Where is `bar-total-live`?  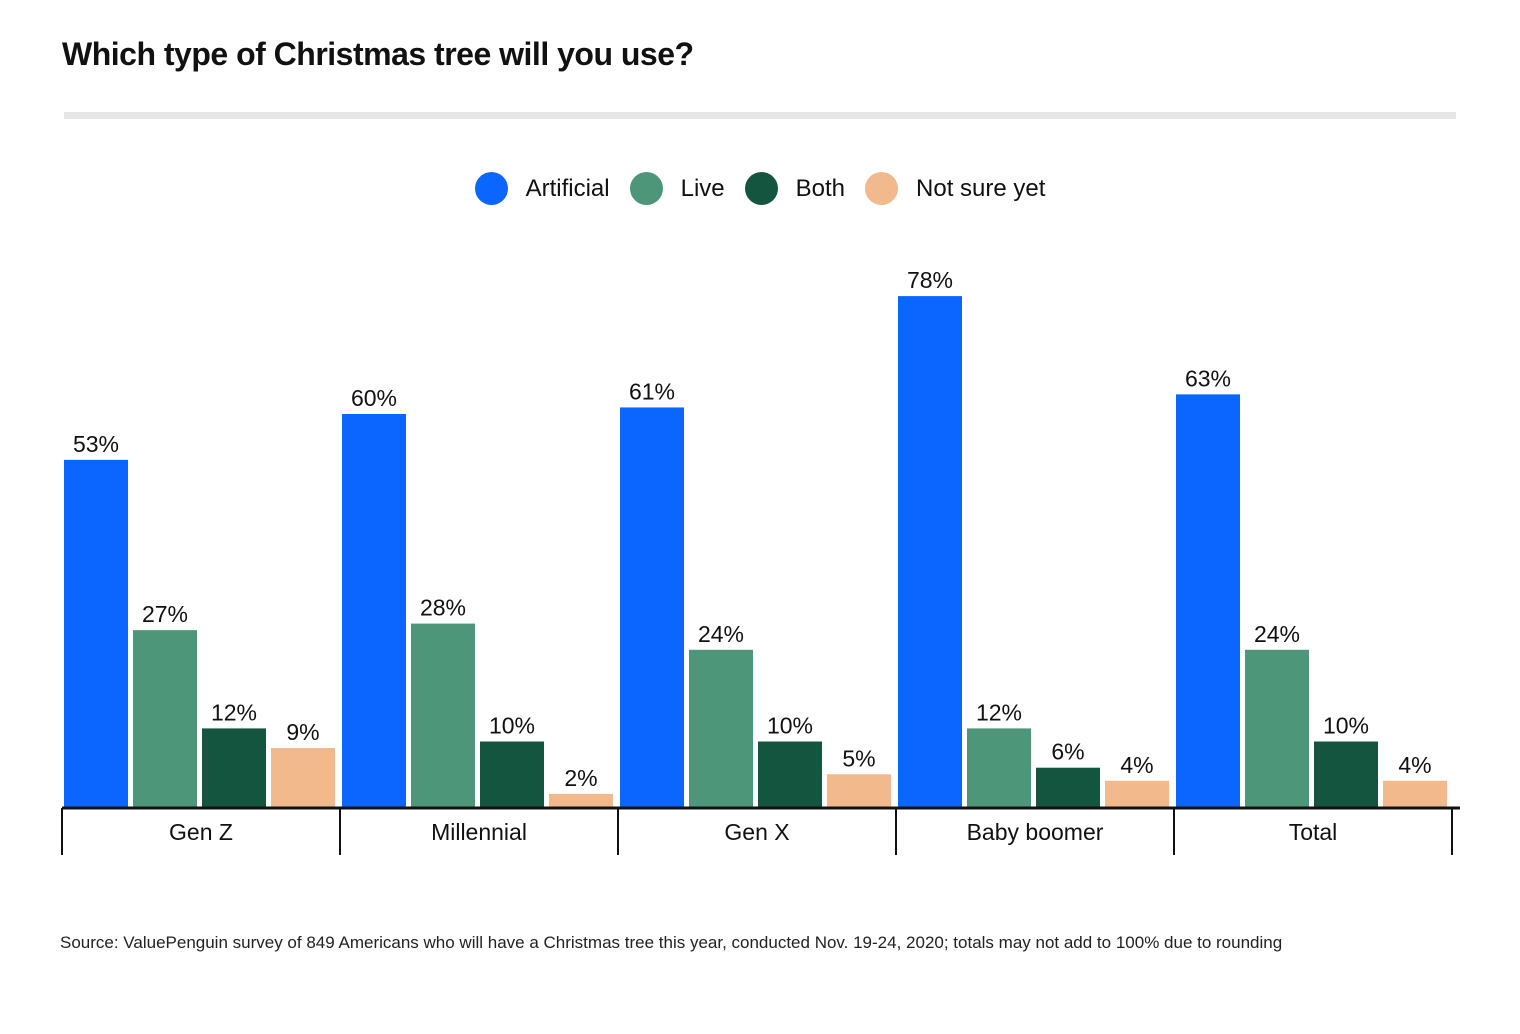 bar-total-live is located at coordinates (1277, 728).